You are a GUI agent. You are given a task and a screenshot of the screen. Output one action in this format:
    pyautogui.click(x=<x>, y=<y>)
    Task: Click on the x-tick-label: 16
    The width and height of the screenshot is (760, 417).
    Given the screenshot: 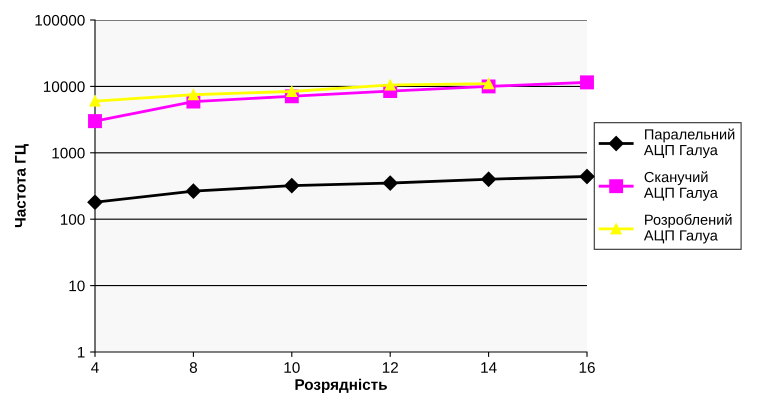 What is the action you would take?
    pyautogui.click(x=587, y=367)
    